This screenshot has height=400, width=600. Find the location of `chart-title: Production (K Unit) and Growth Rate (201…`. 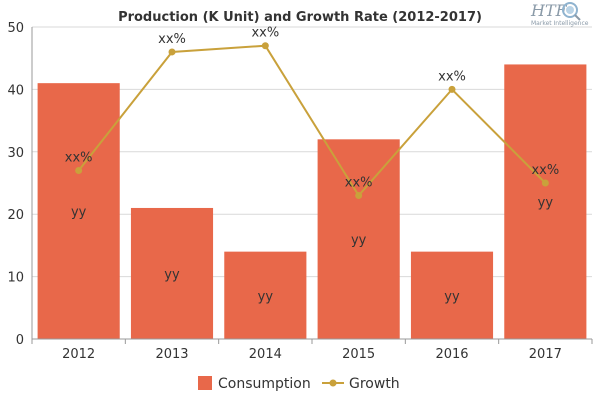

chart-title: Production (K Unit) and Growth Rate (201… is located at coordinates (300, 17).